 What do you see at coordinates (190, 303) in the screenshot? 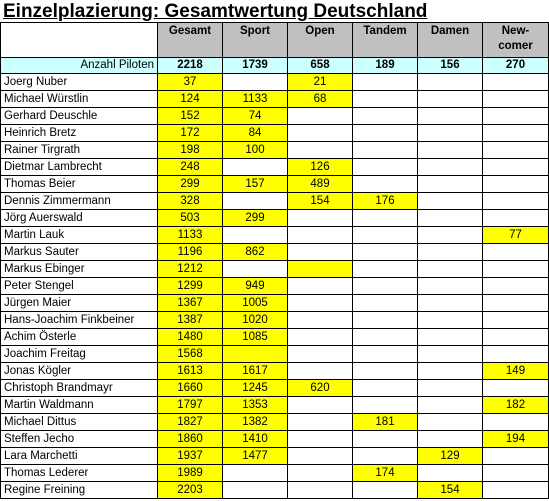
I see `cell-gesamt: 1367` at bounding box center [190, 303].